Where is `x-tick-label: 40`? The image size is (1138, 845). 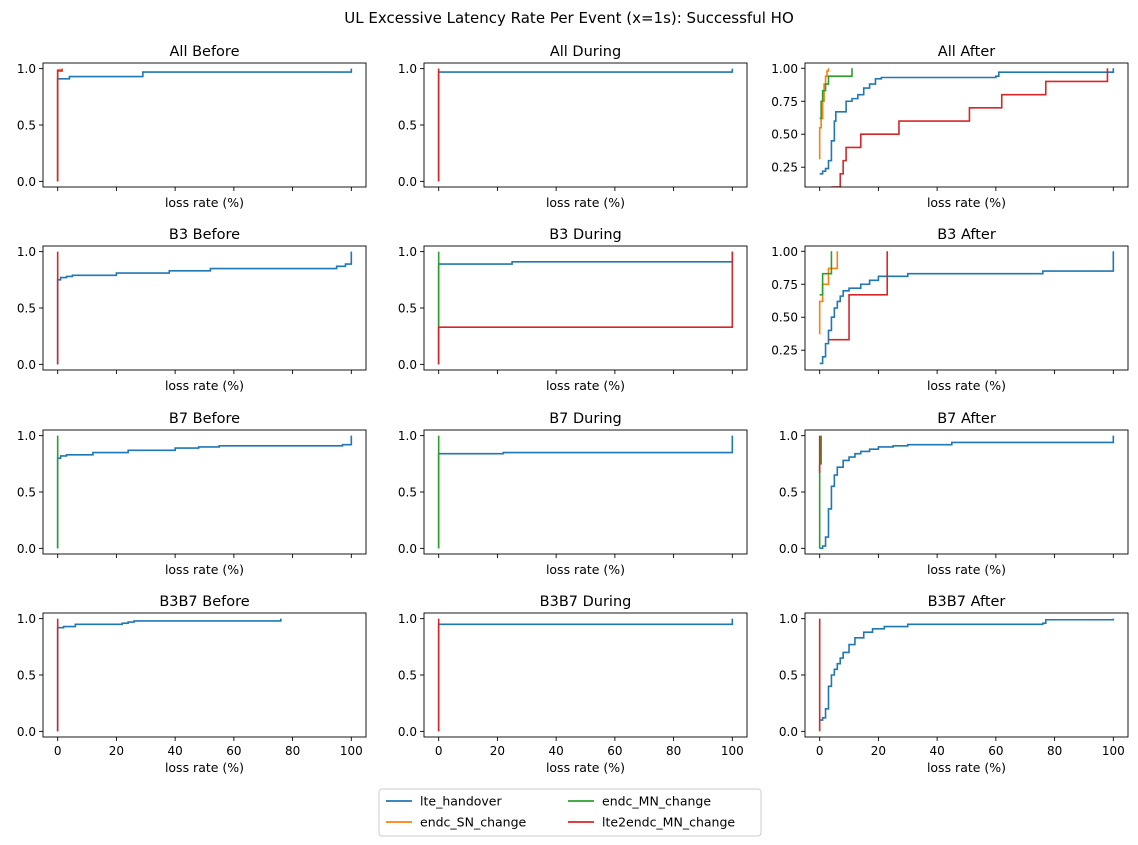 x-tick-label: 40 is located at coordinates (174, 751).